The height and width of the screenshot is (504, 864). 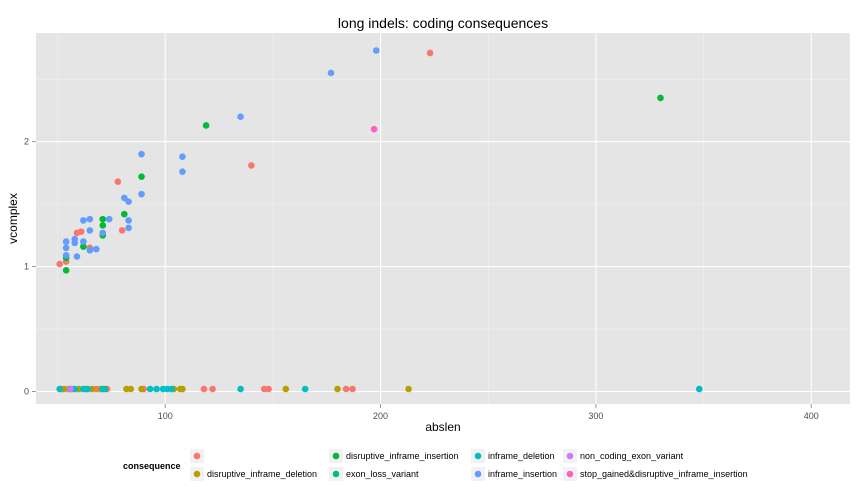 What do you see at coordinates (402, 456) in the screenshot?
I see `legend-label-series-2: disruptive_inframe_insertion` at bounding box center [402, 456].